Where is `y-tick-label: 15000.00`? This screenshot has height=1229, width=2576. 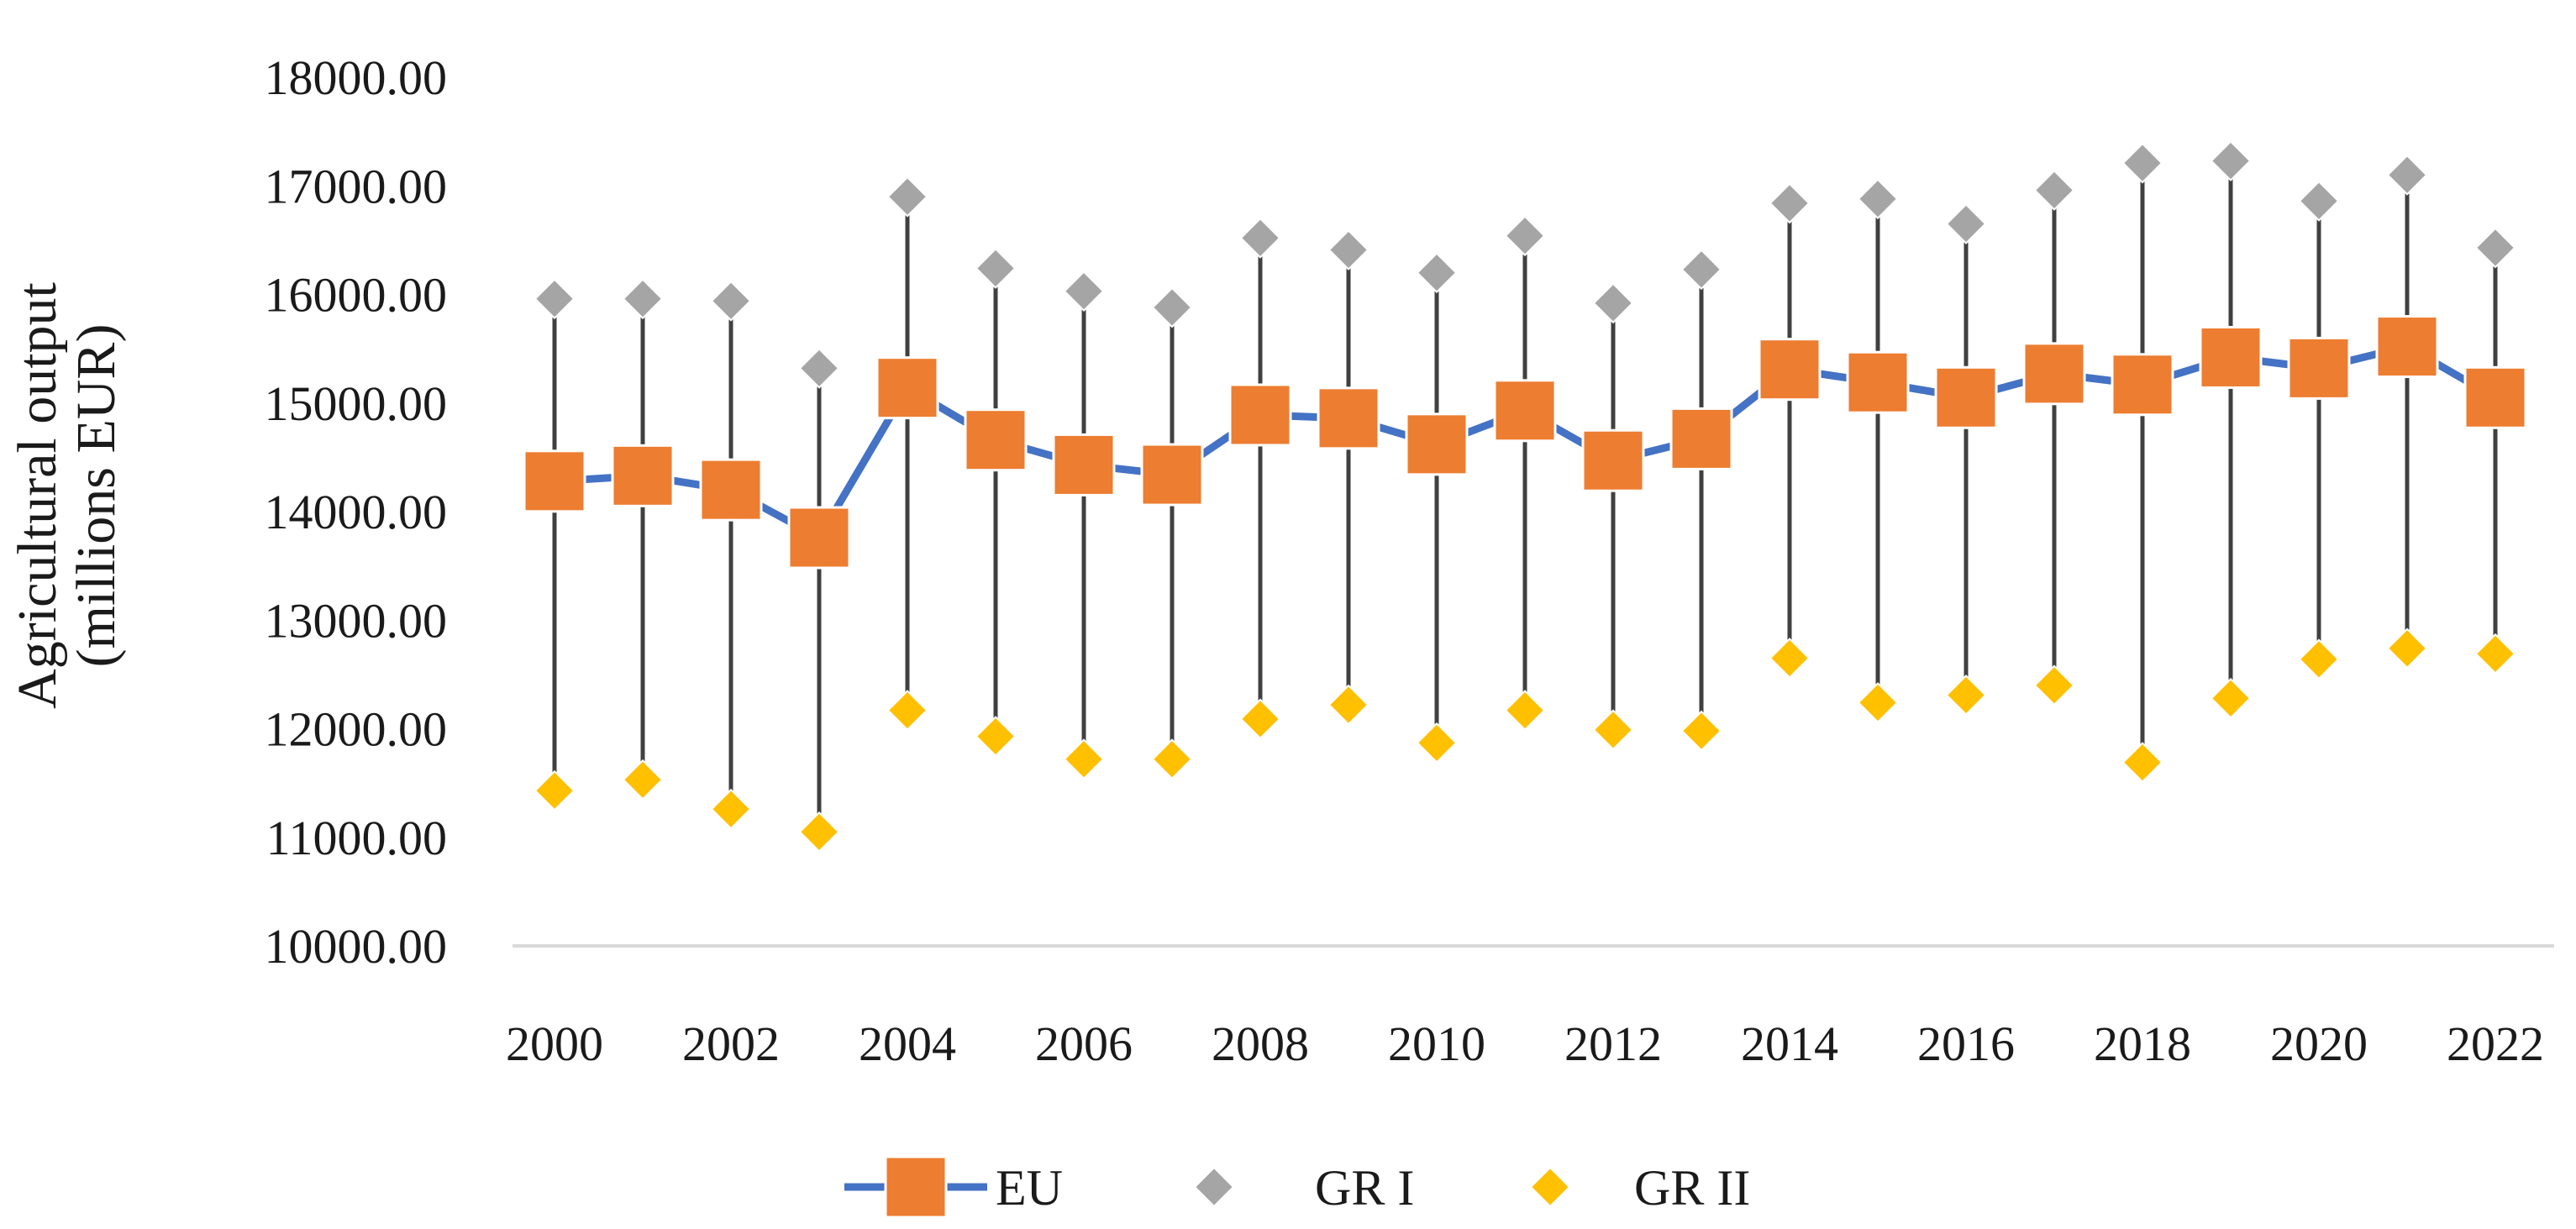 y-tick-label: 15000.00 is located at coordinates (356, 403).